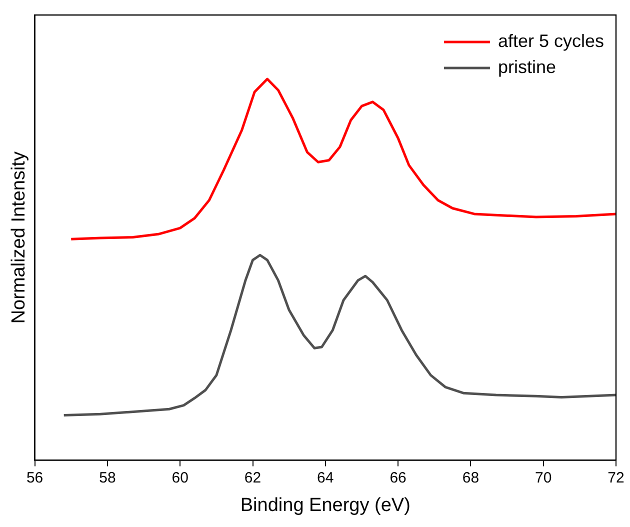 The width and height of the screenshot is (630, 527). I want to click on legend-label: after 5 cycles, so click(551, 40).